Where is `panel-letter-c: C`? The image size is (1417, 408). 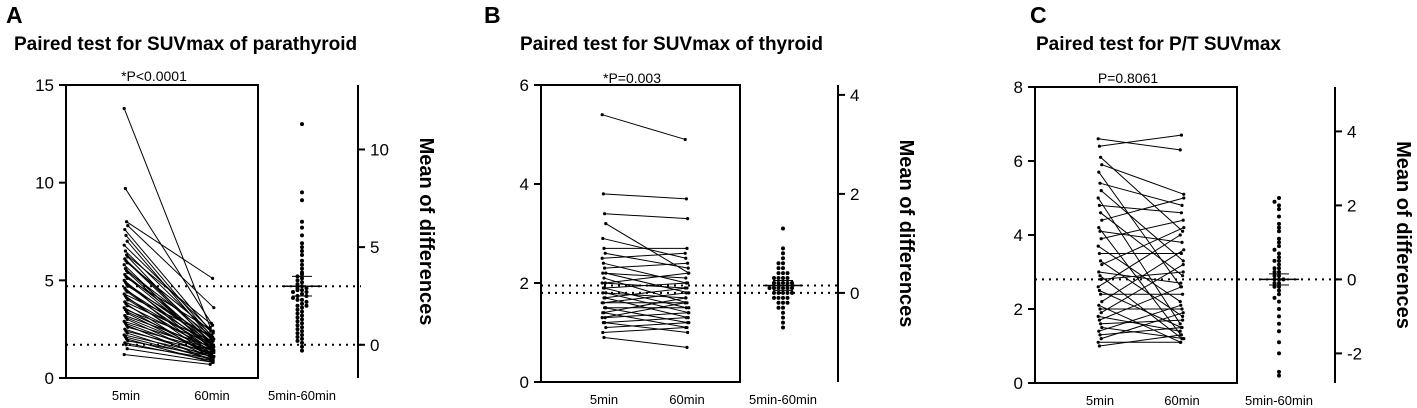
panel-letter-c: C is located at coordinates (1038, 15).